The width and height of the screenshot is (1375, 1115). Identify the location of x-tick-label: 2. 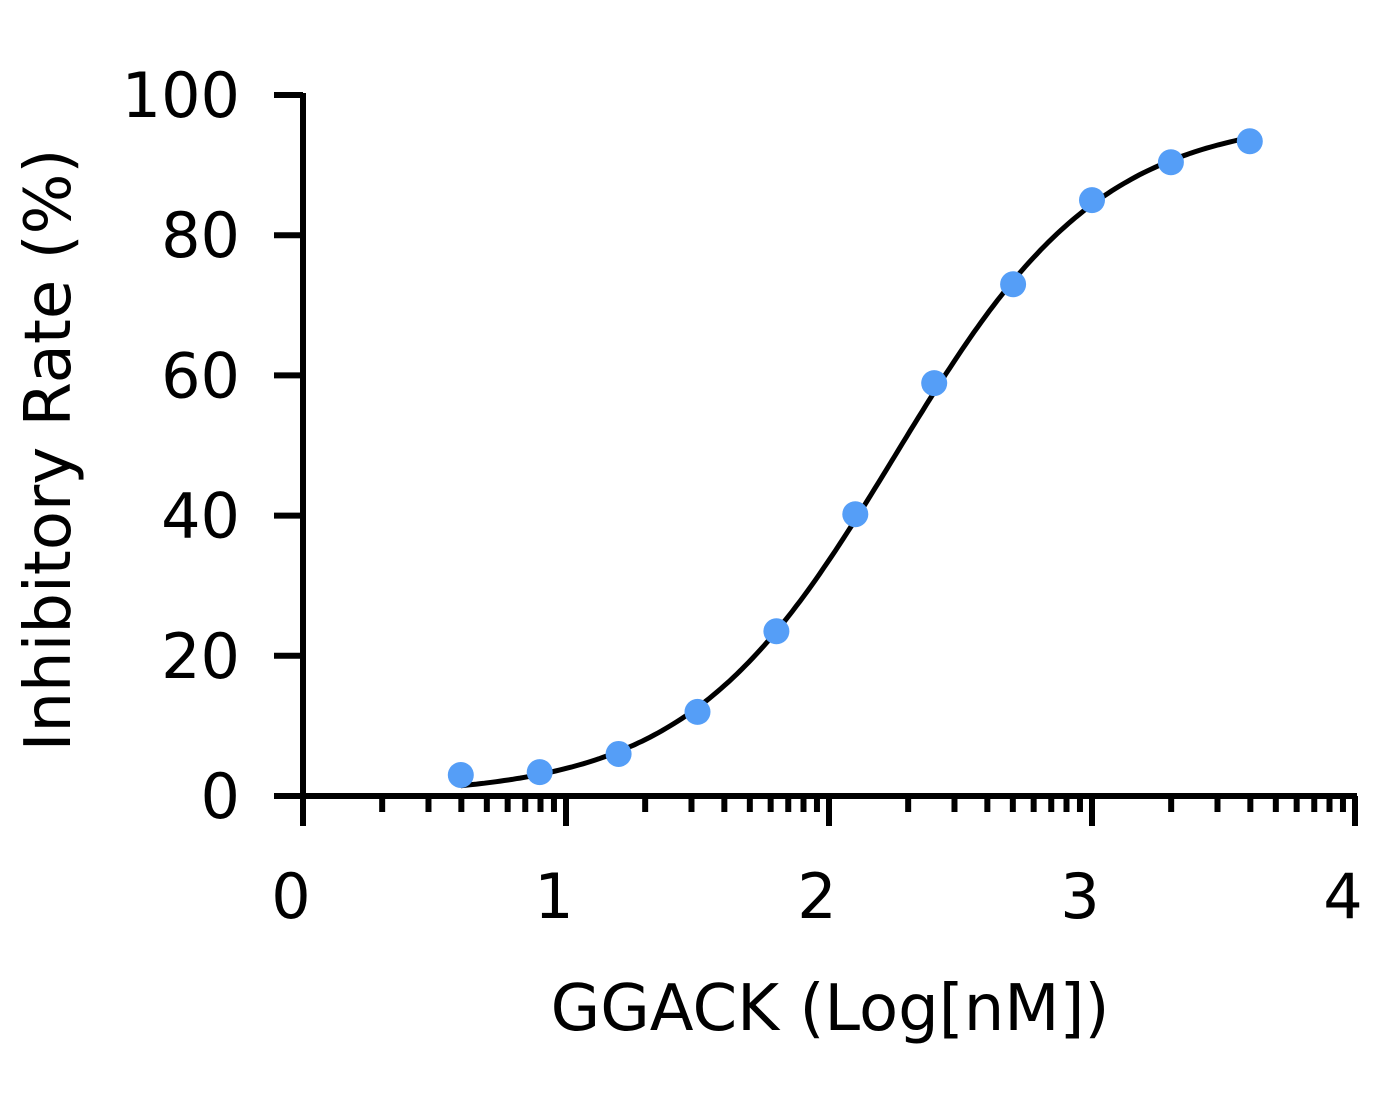
(816, 896).